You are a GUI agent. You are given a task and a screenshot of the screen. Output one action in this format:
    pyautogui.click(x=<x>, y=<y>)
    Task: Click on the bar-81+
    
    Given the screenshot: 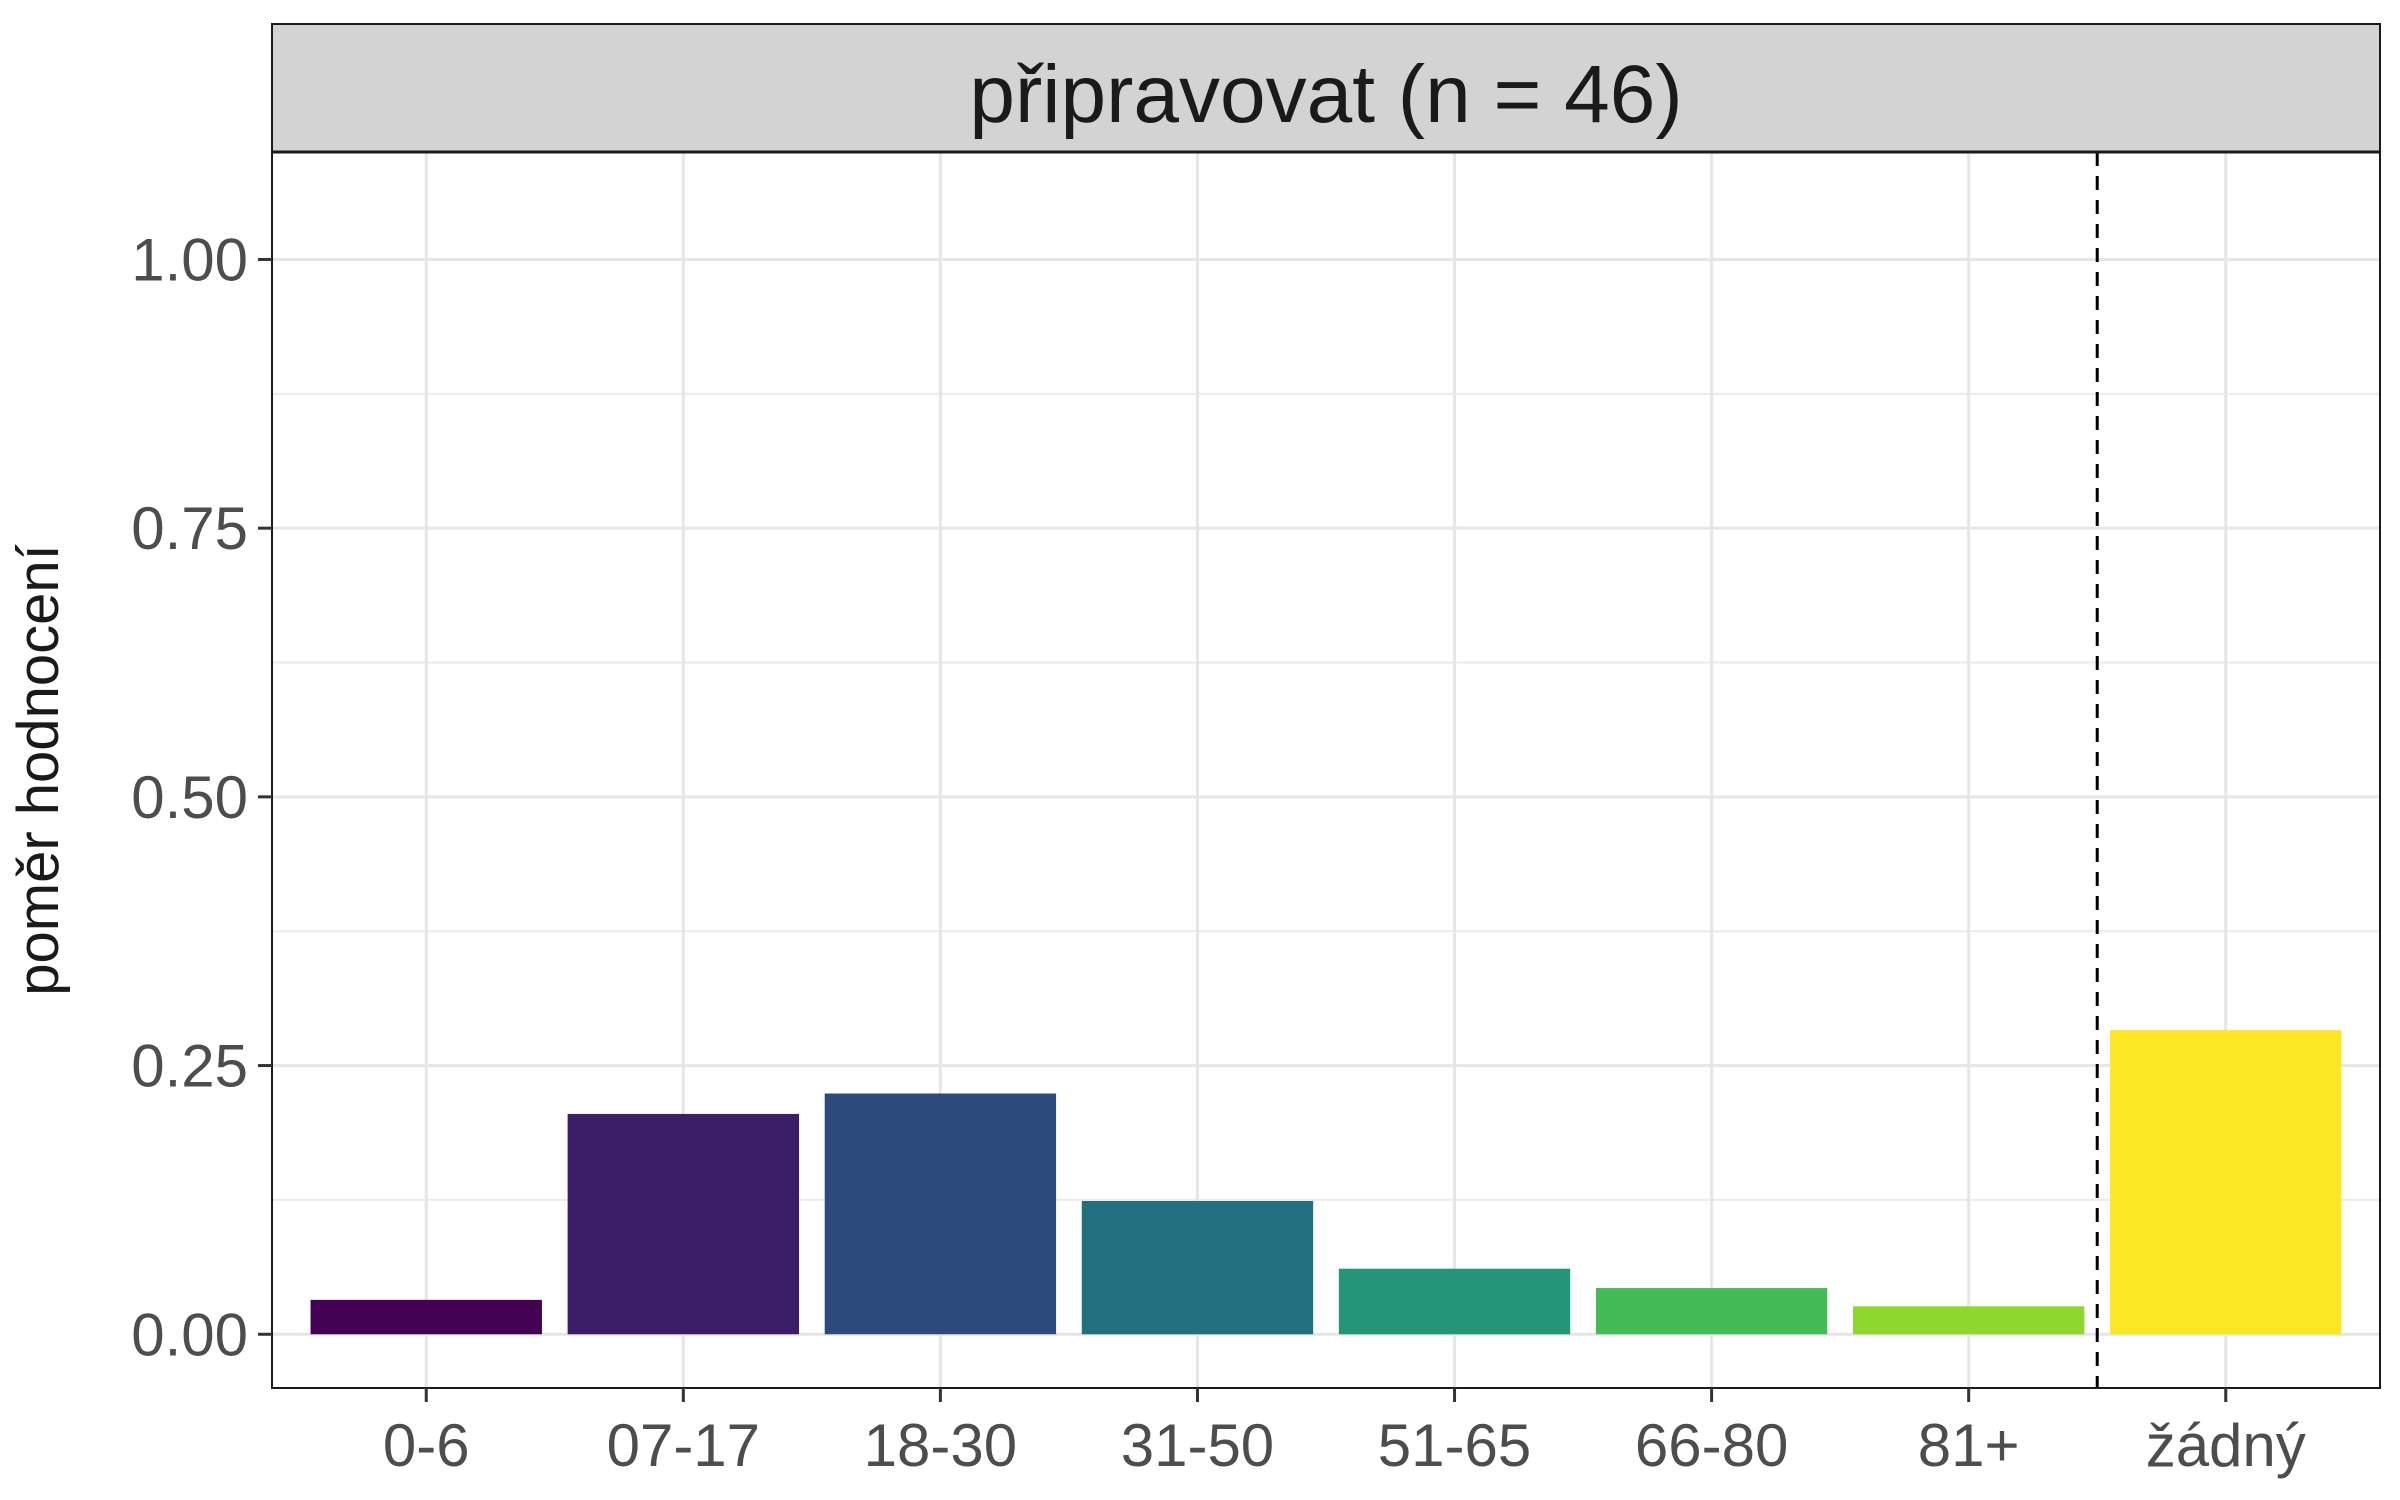 What is the action you would take?
    pyautogui.click(x=1969, y=1320)
    